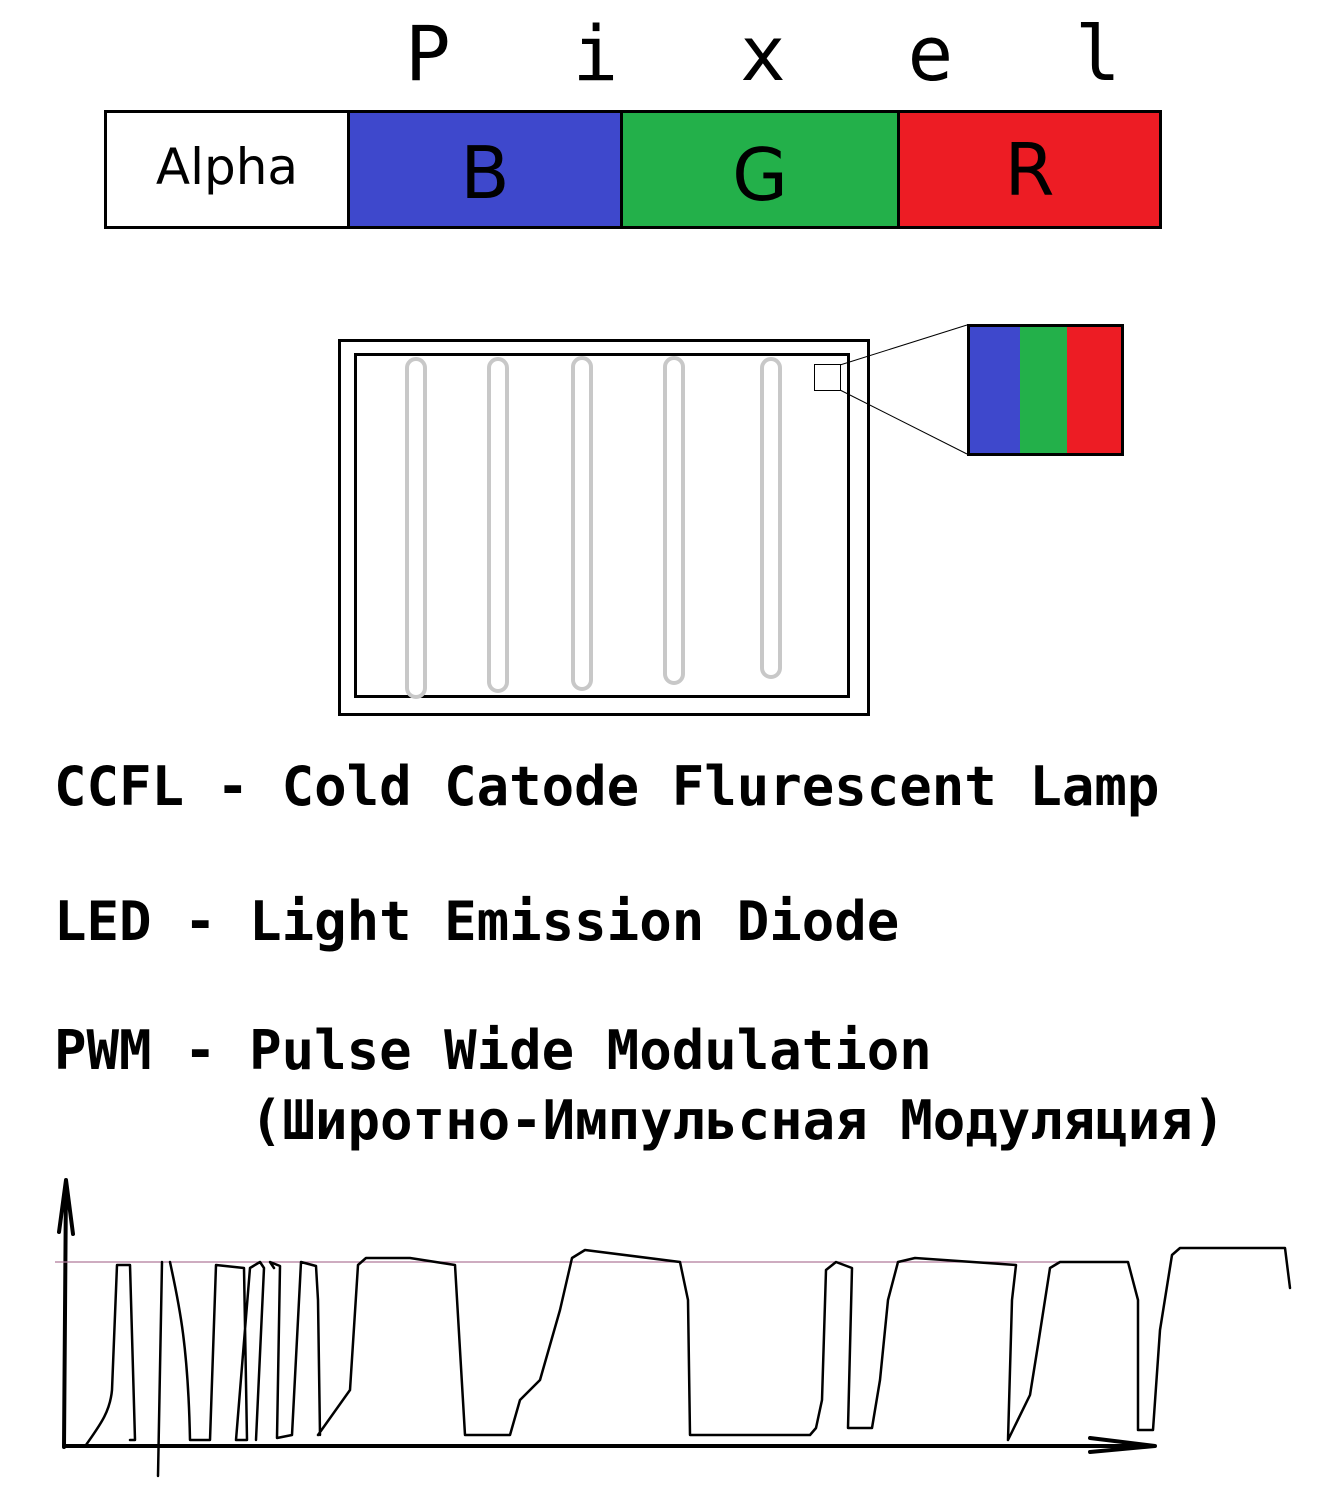 The image size is (1336, 1504). Describe the element at coordinates (66, 1313) in the screenshot. I see `y-axis` at that location.